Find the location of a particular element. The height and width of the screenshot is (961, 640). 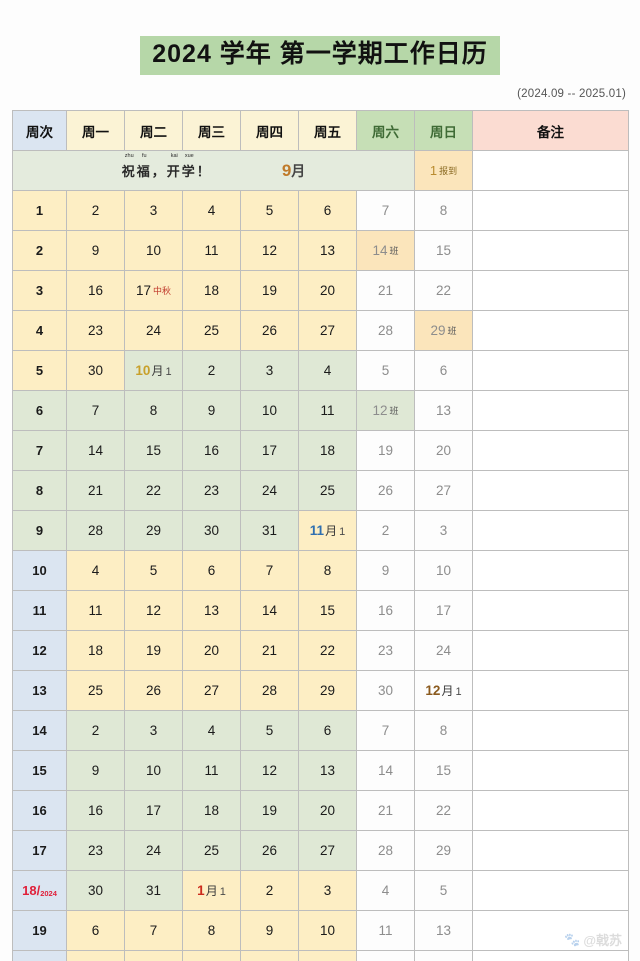

week-number-cell: 20 is located at coordinates (39, 955).